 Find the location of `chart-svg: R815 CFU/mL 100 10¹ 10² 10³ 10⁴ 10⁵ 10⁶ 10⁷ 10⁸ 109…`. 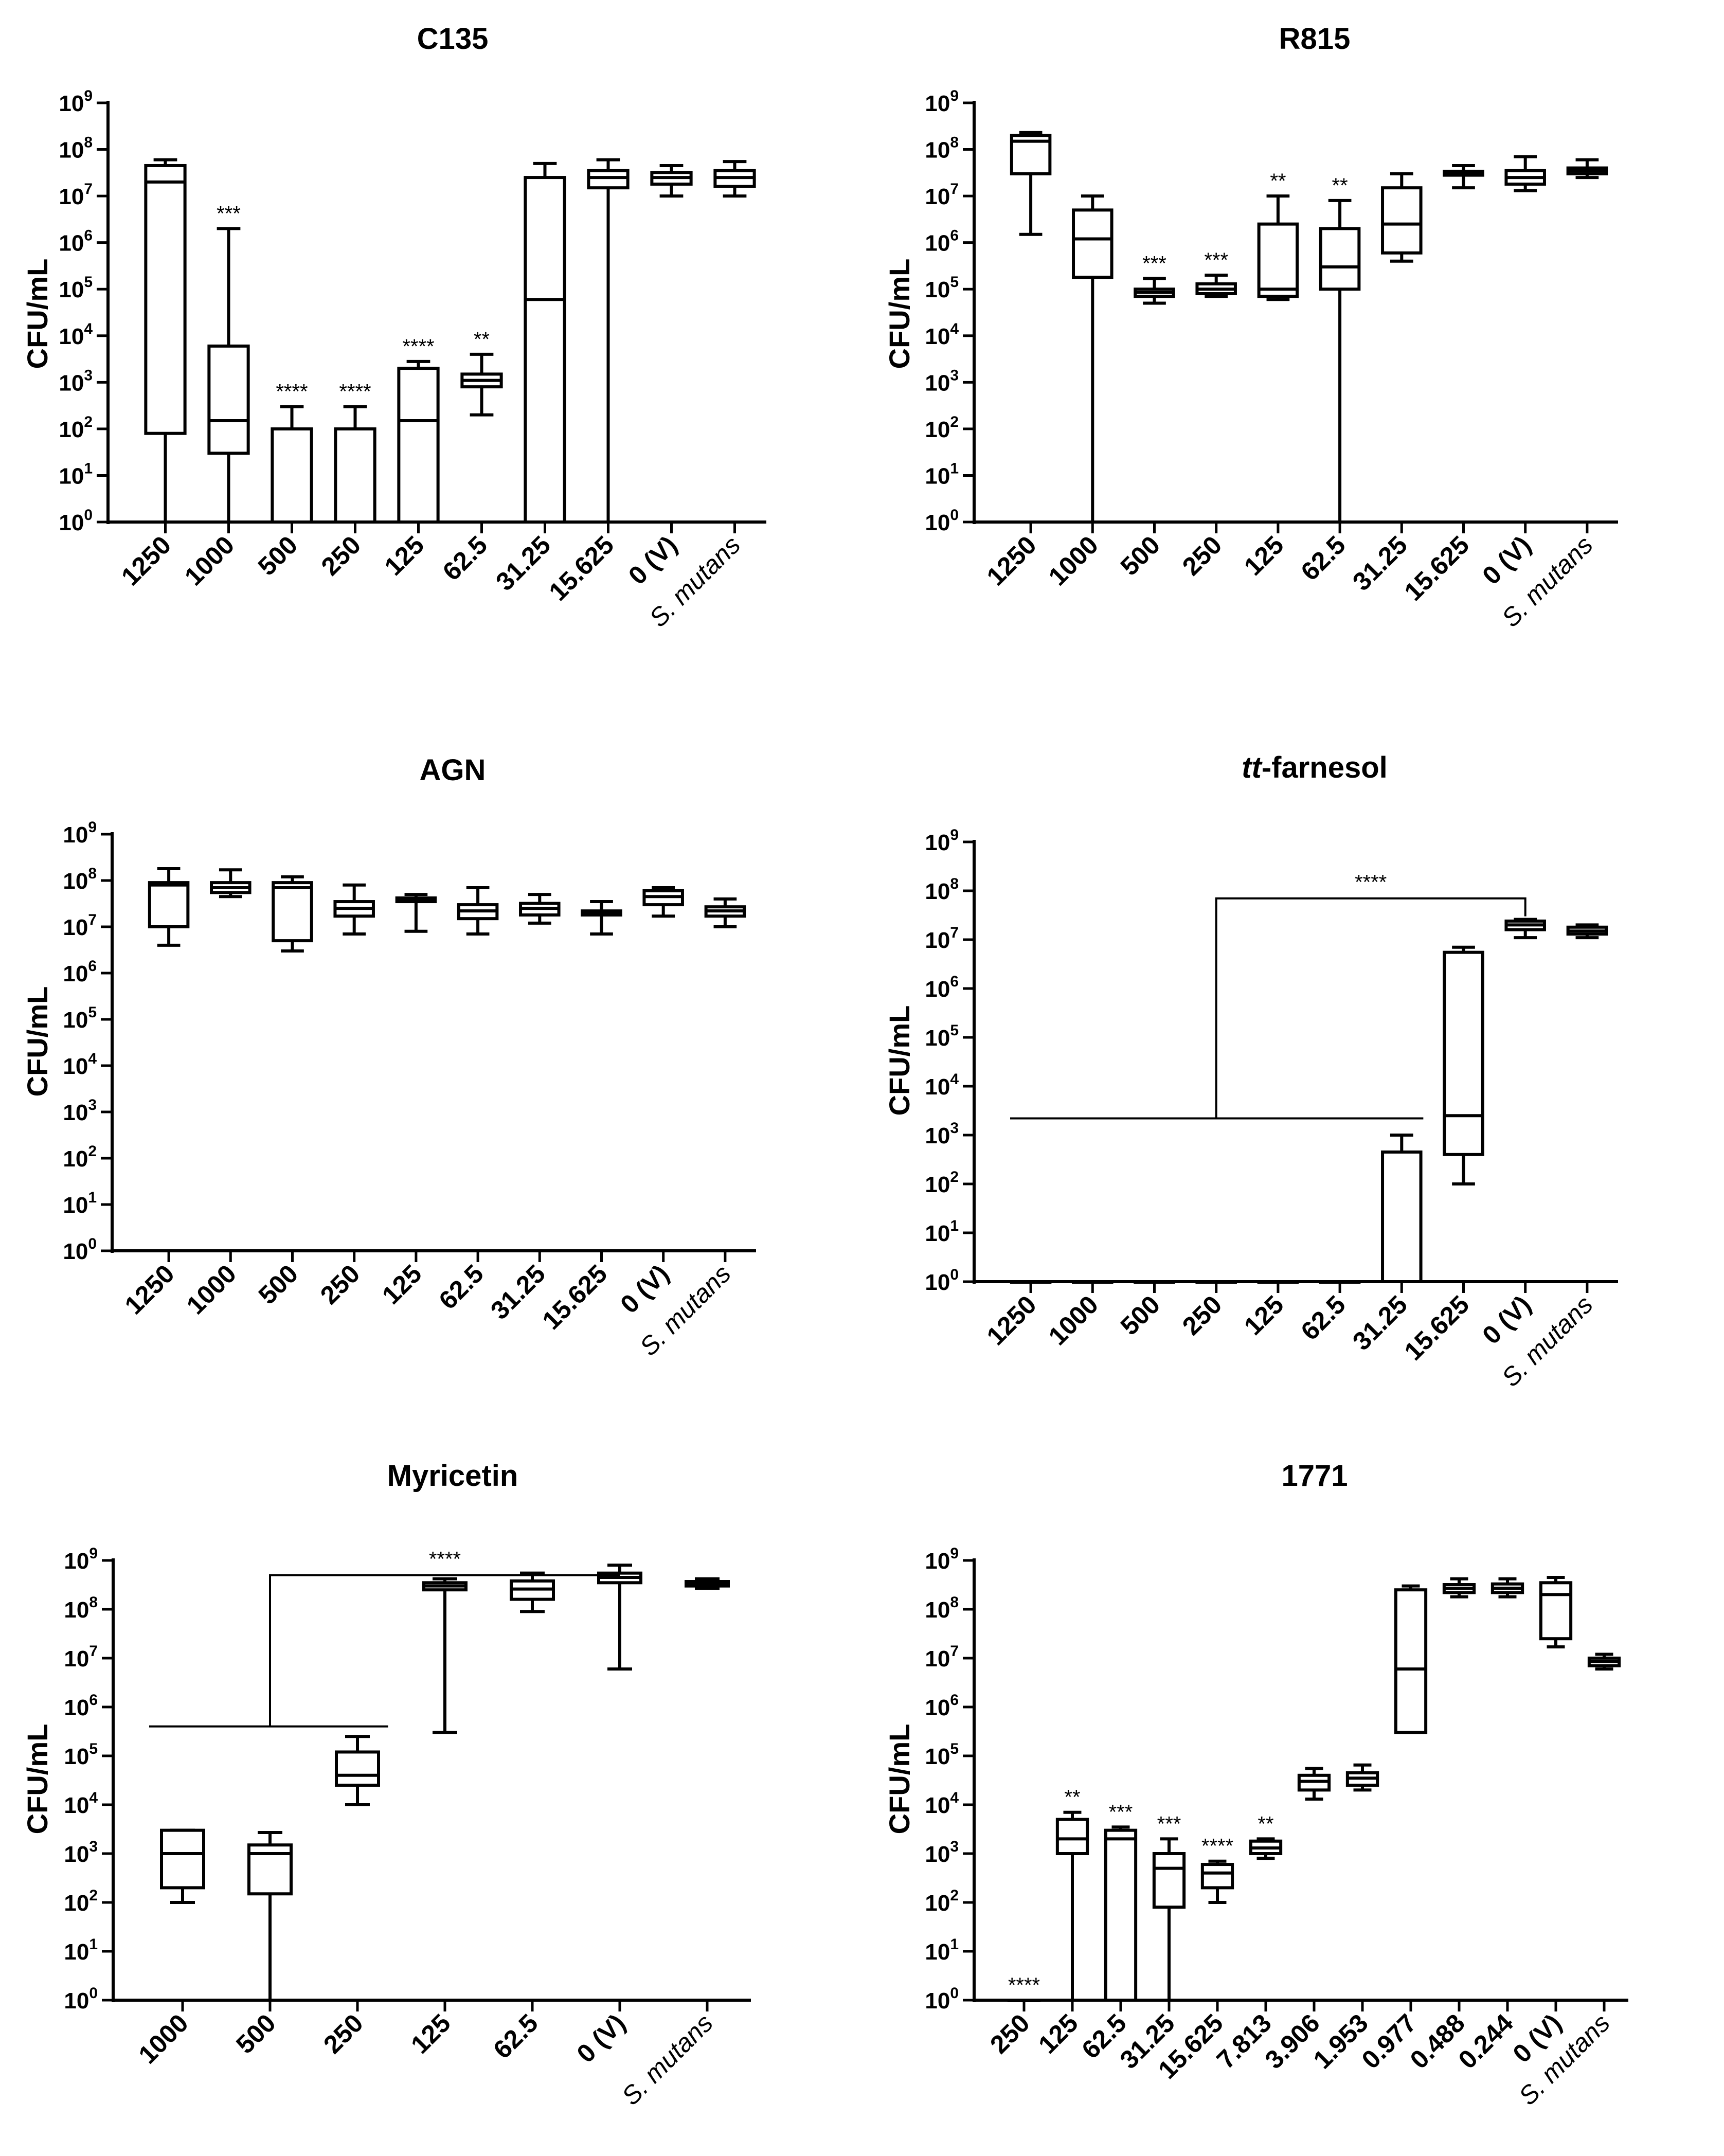

chart-svg: R815 CFU/mL 100 10¹ 10² 10³ 10⁴ 10⁵ 10⁶ 10⁷ 10⁸ 109… is located at coordinates (1250, 327).